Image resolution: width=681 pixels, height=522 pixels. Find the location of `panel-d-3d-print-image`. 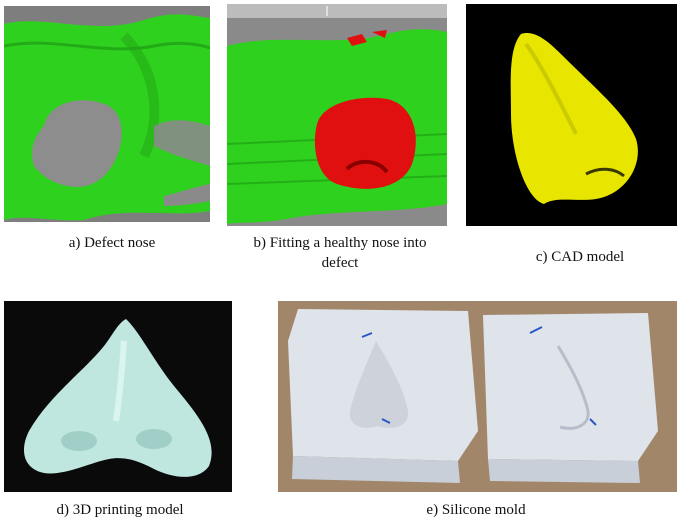

panel-d-3d-print-image is located at coordinates (118, 396).